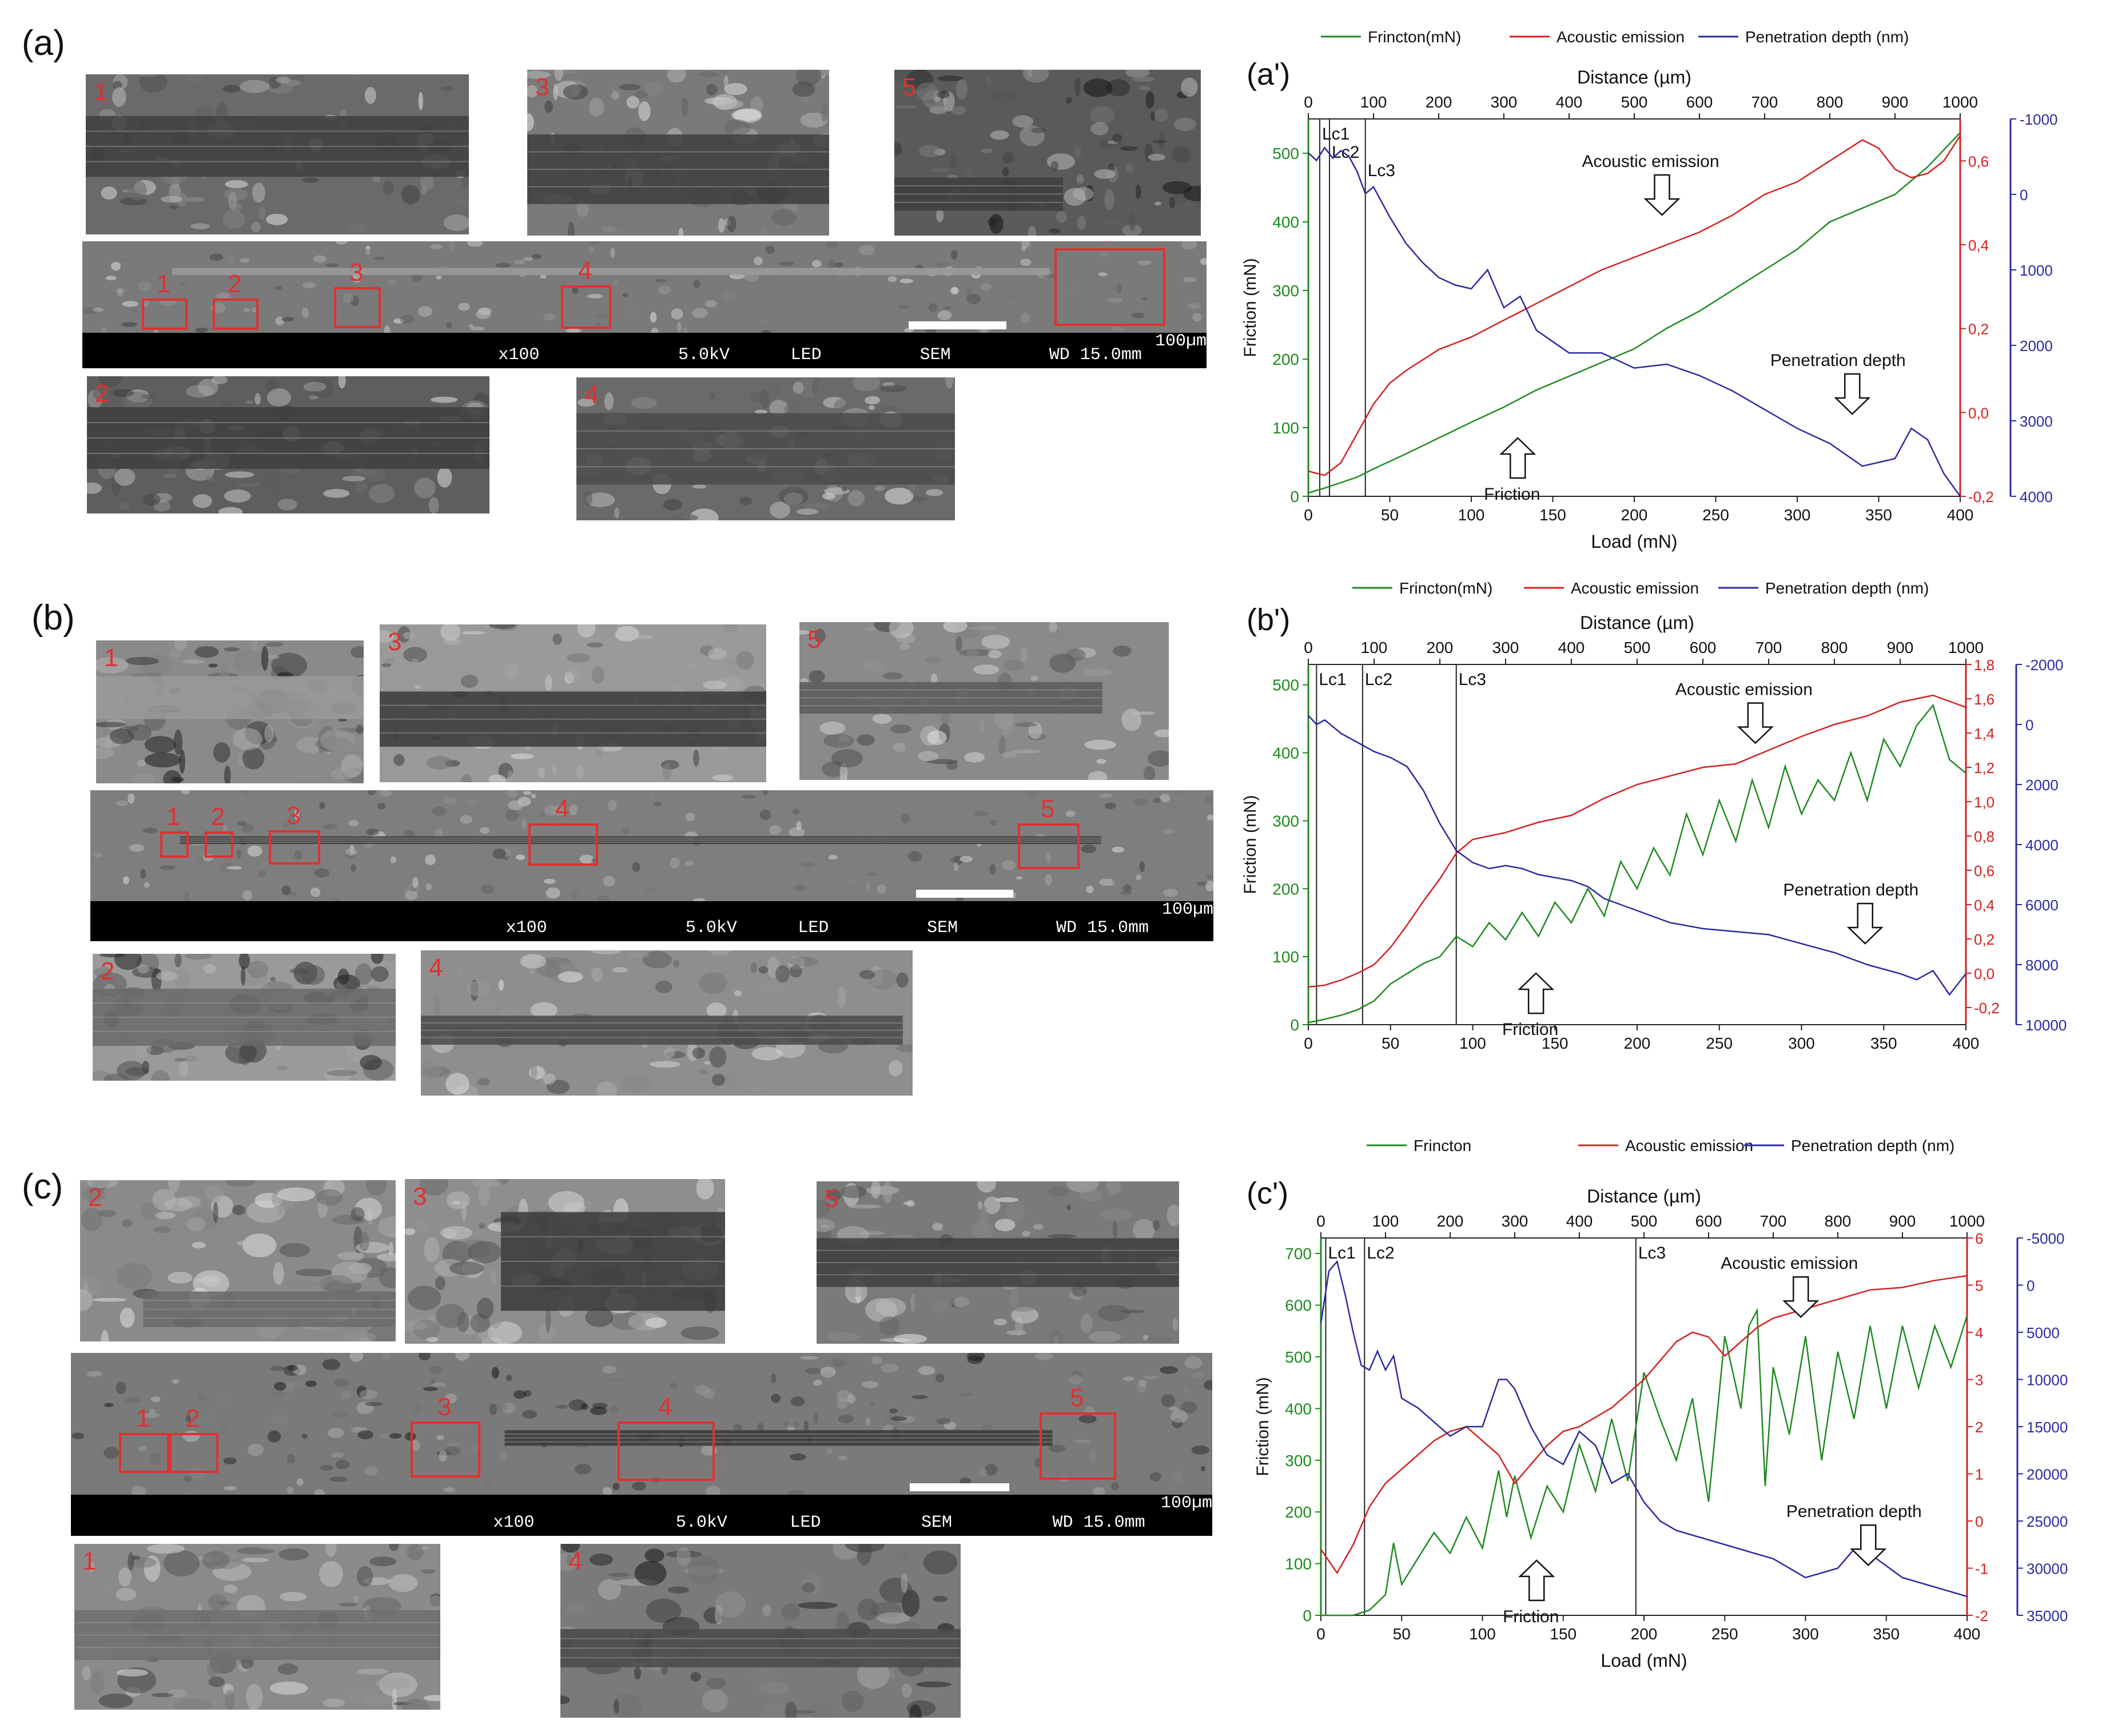 The image size is (2102, 1736). What do you see at coordinates (1285, 153) in the screenshot?
I see `y-tick-label: 500` at bounding box center [1285, 153].